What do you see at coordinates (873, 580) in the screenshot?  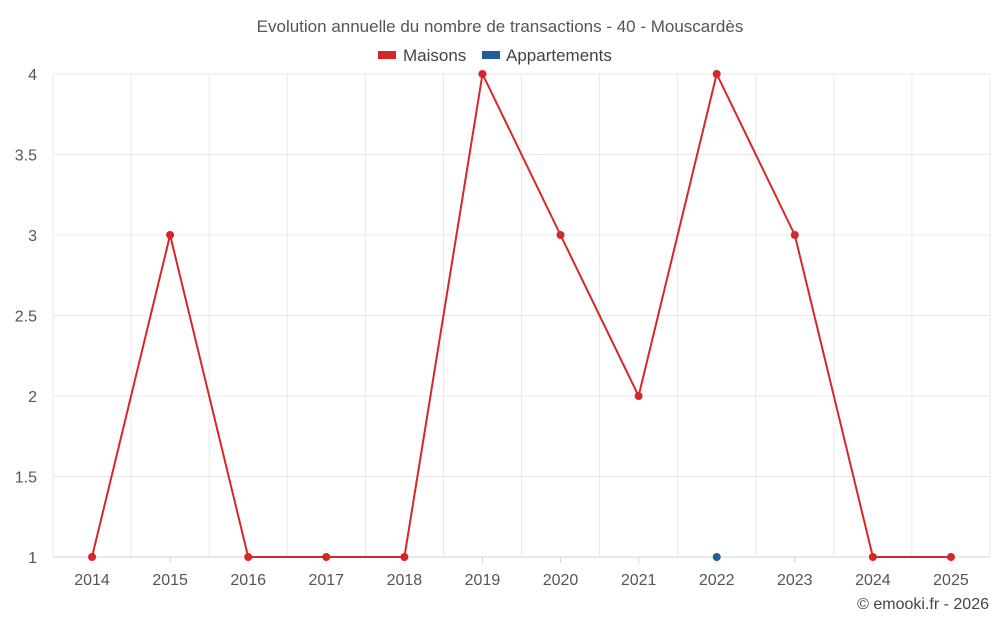 I see `x-tick-label: 2024` at bounding box center [873, 580].